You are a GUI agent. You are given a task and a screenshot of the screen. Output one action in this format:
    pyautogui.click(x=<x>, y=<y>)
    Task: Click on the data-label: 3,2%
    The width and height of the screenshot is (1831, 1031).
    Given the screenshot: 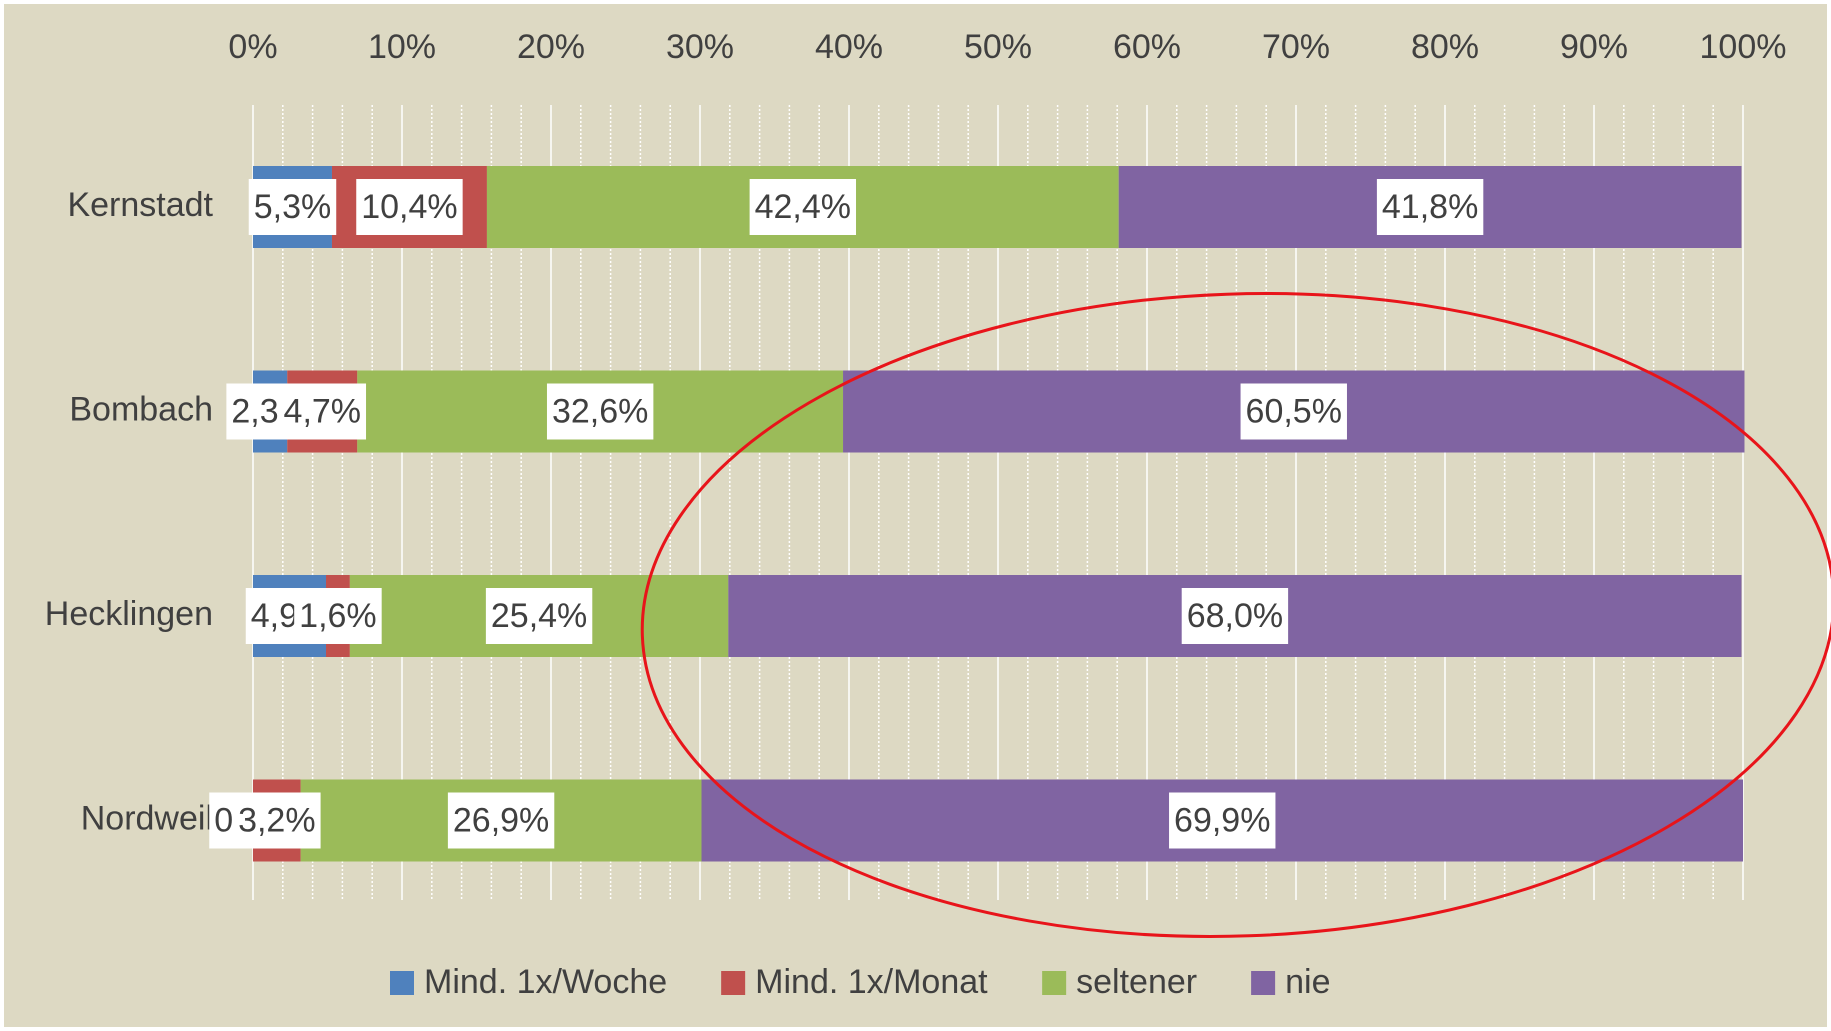 What is the action you would take?
    pyautogui.click(x=277, y=820)
    